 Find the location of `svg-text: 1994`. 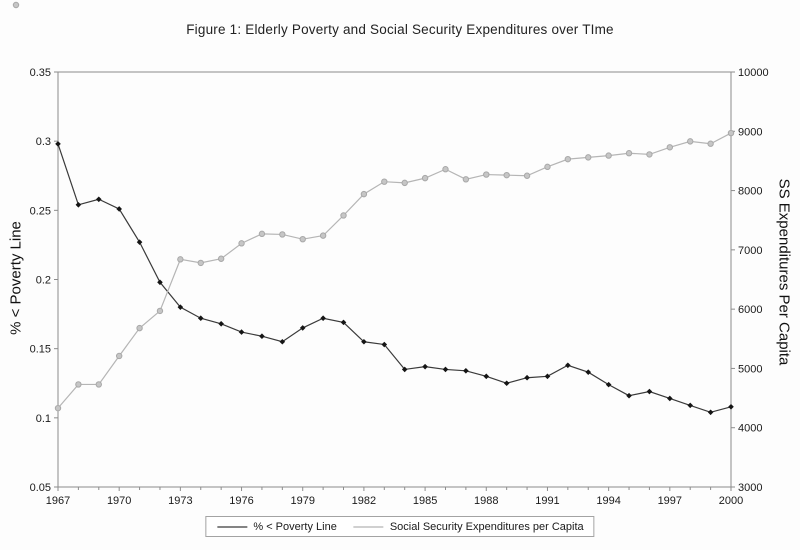

svg-text: 1994 is located at coordinates (608, 501).